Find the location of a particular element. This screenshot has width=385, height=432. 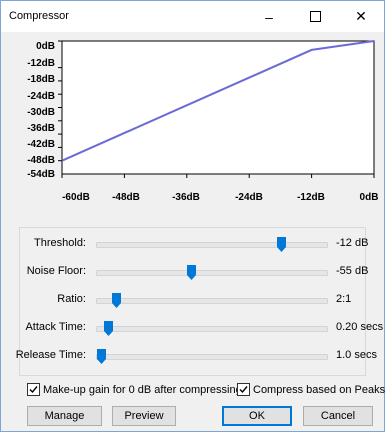

attack-time-label: Attack Time: is located at coordinates (55, 327).